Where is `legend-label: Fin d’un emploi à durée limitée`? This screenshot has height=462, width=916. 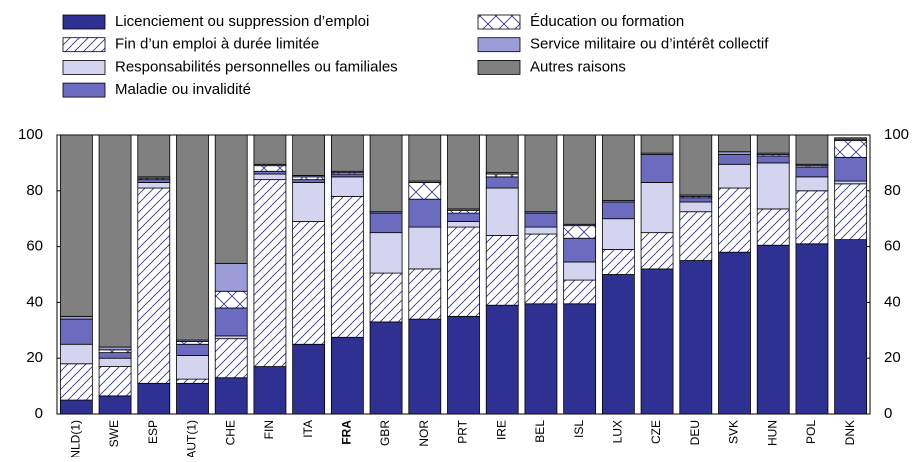 legend-label: Fin d’un emploi à durée limitée is located at coordinates (217, 44).